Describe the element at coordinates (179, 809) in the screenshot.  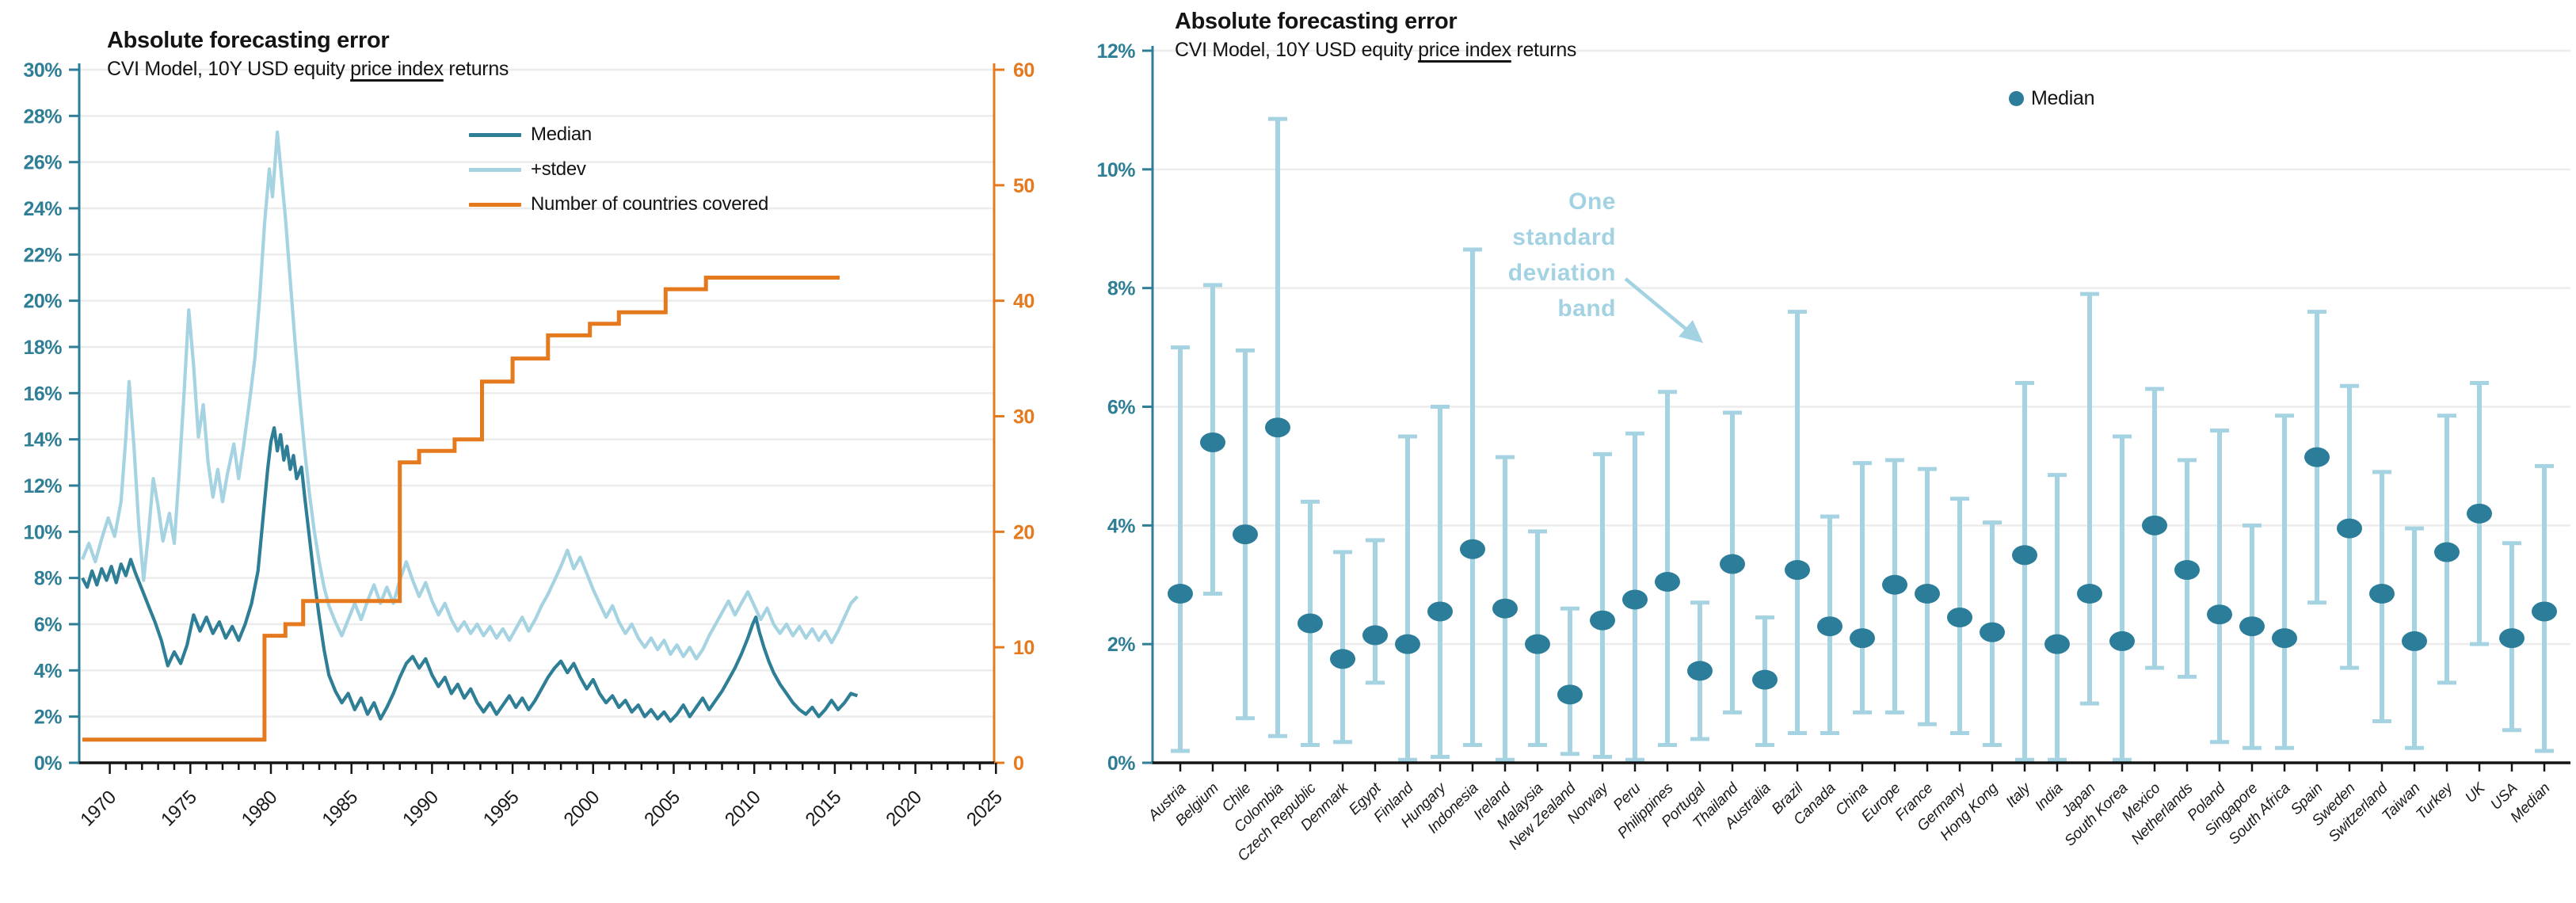
I see `year-label: 1975` at that location.